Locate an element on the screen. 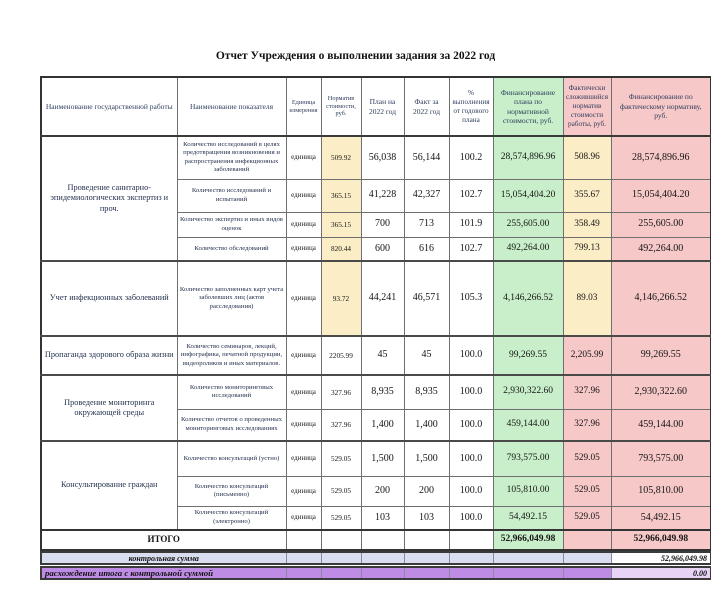 The height and width of the screenshot is (600, 711). fact-cell: 1,400 is located at coordinates (426, 425).